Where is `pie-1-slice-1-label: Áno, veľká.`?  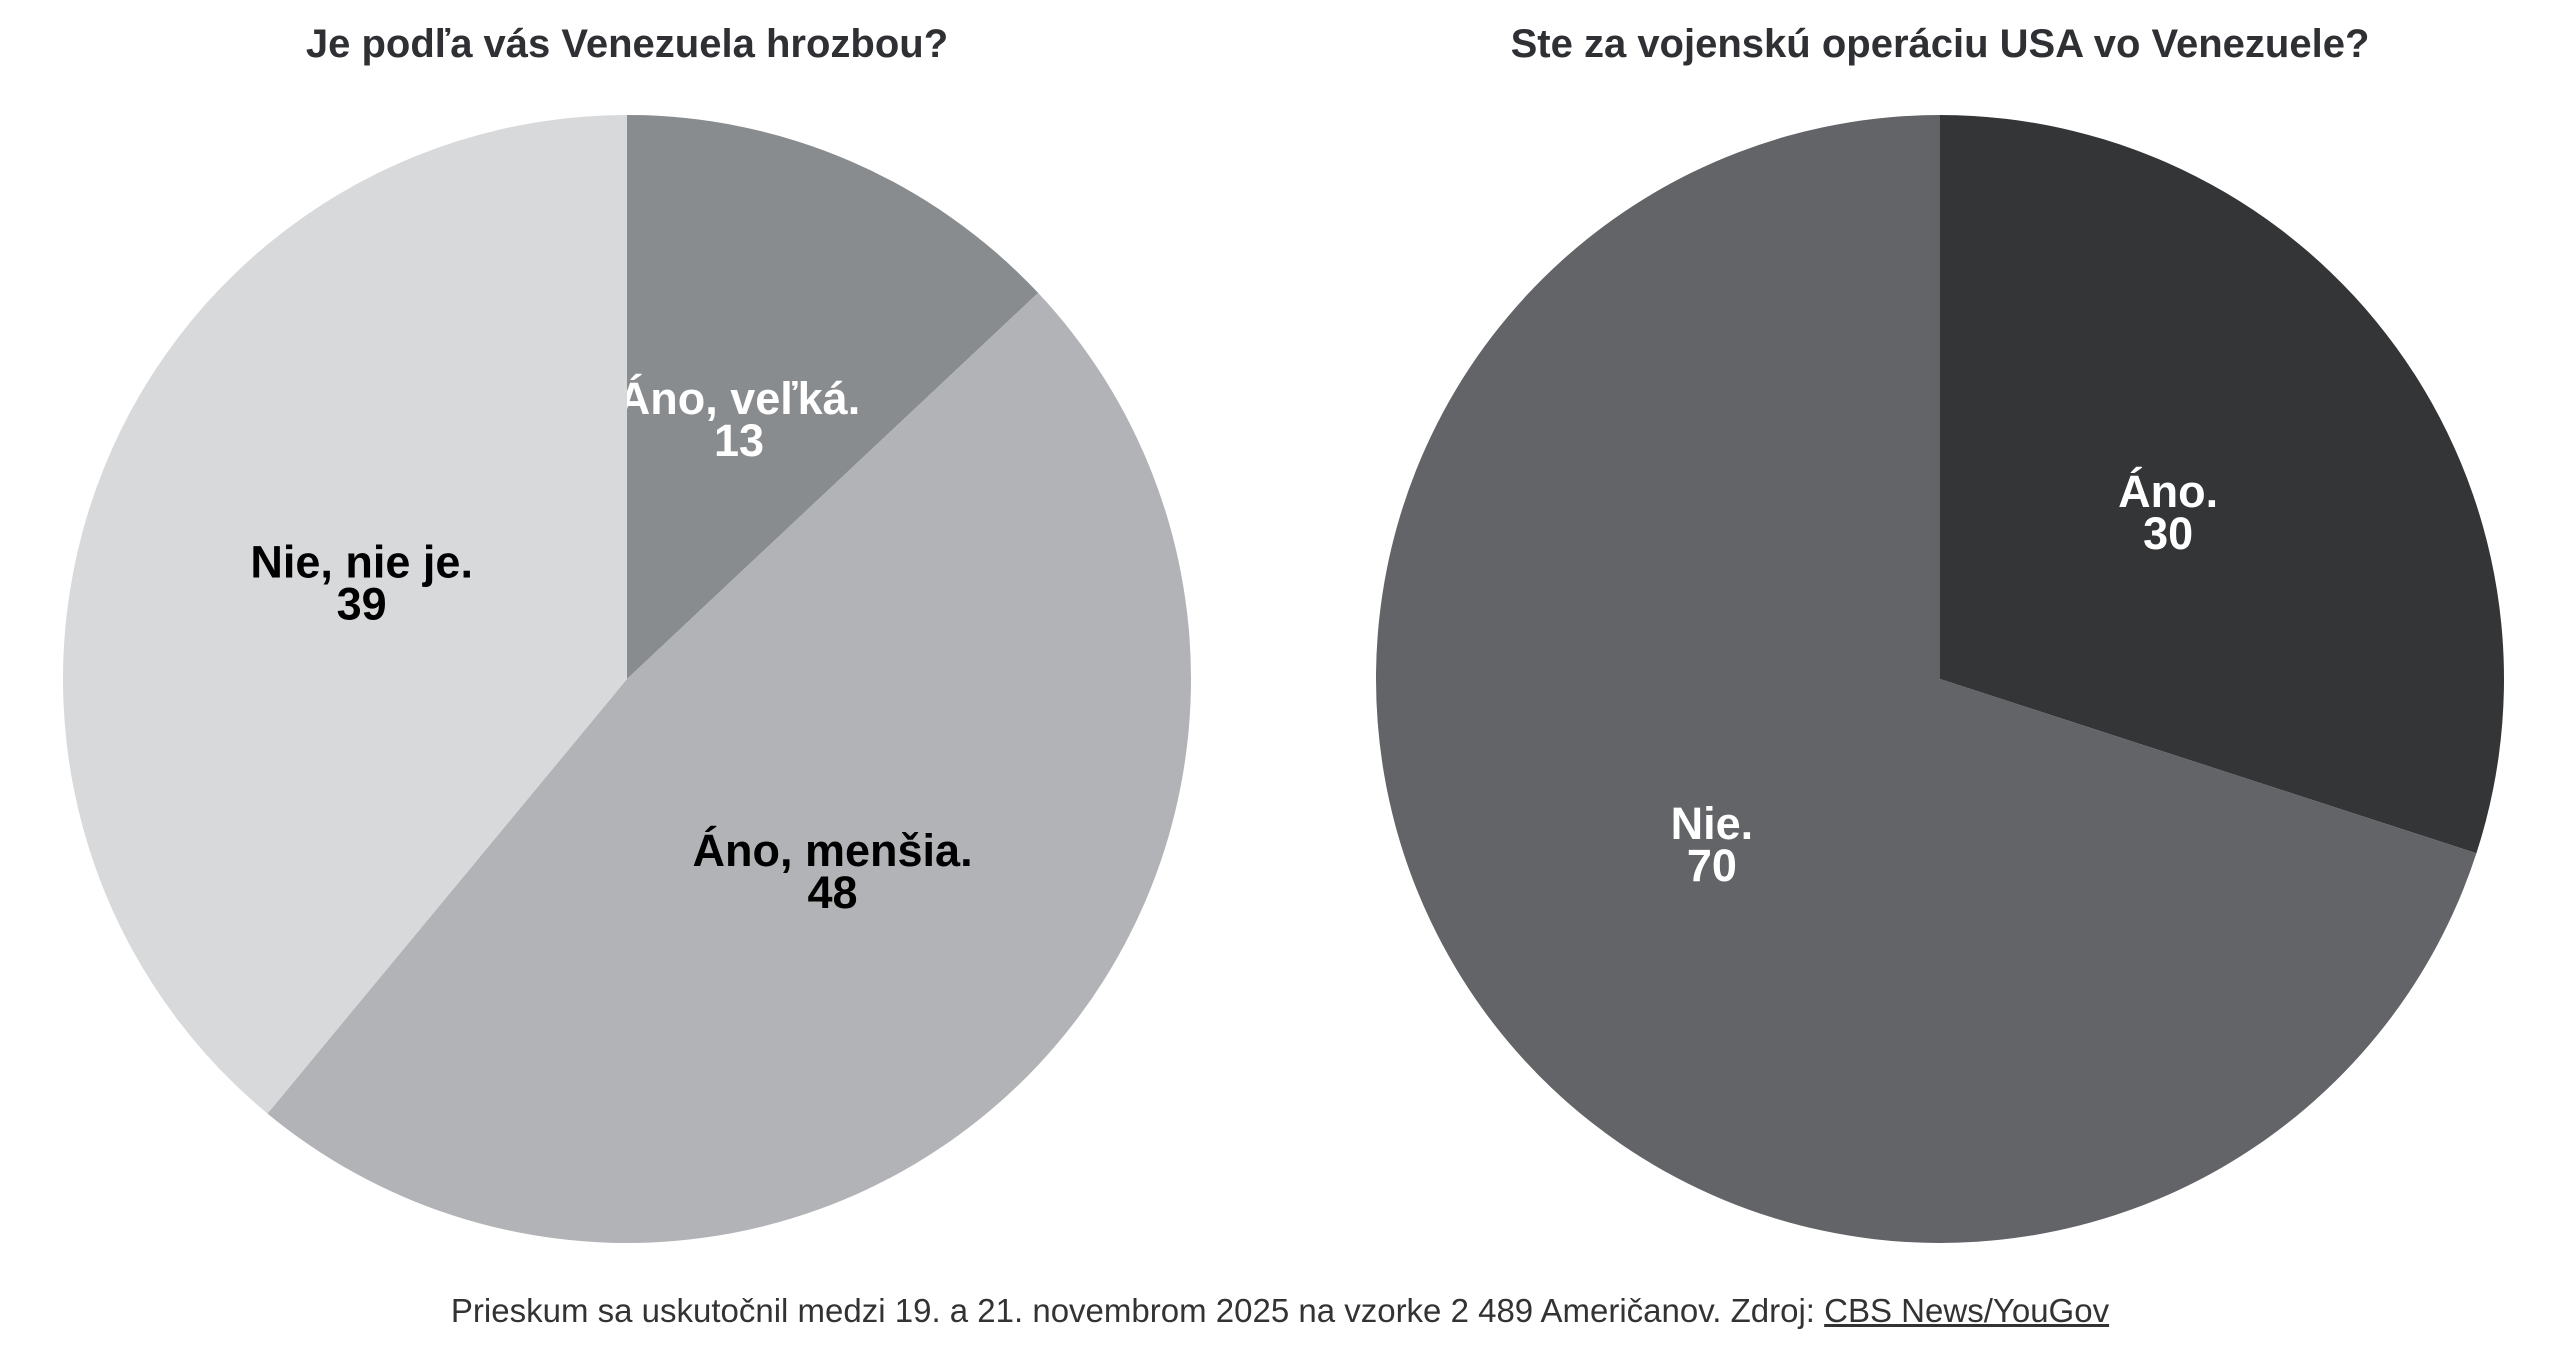
pie-1-slice-1-label: Áno, veľká. is located at coordinates (739, 398).